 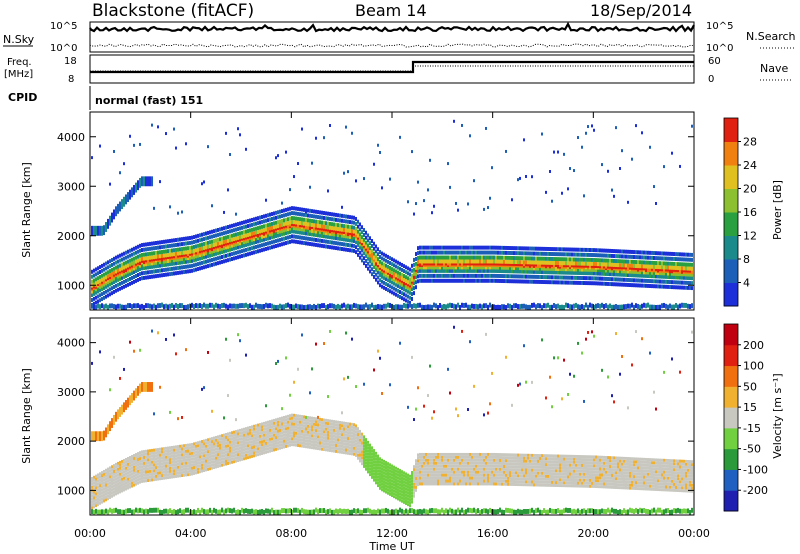 I want to click on noise-tick-left-top: 10^5, so click(x=63, y=26).